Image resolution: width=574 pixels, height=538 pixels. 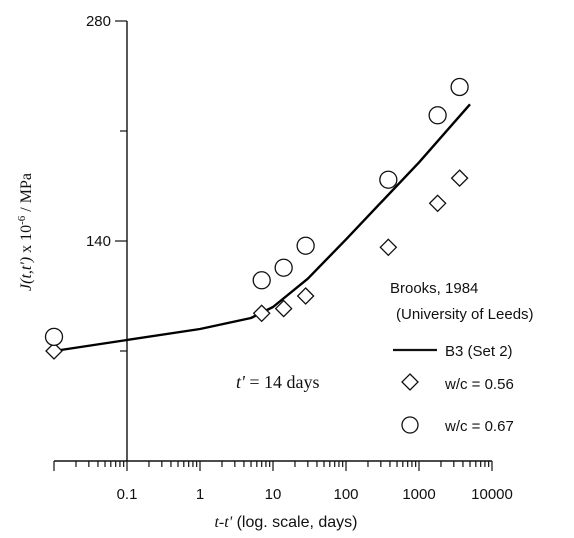 I want to click on x-axis-tick-labels: 0.1 1 10 100 1000 10000, so click(x=315, y=494).